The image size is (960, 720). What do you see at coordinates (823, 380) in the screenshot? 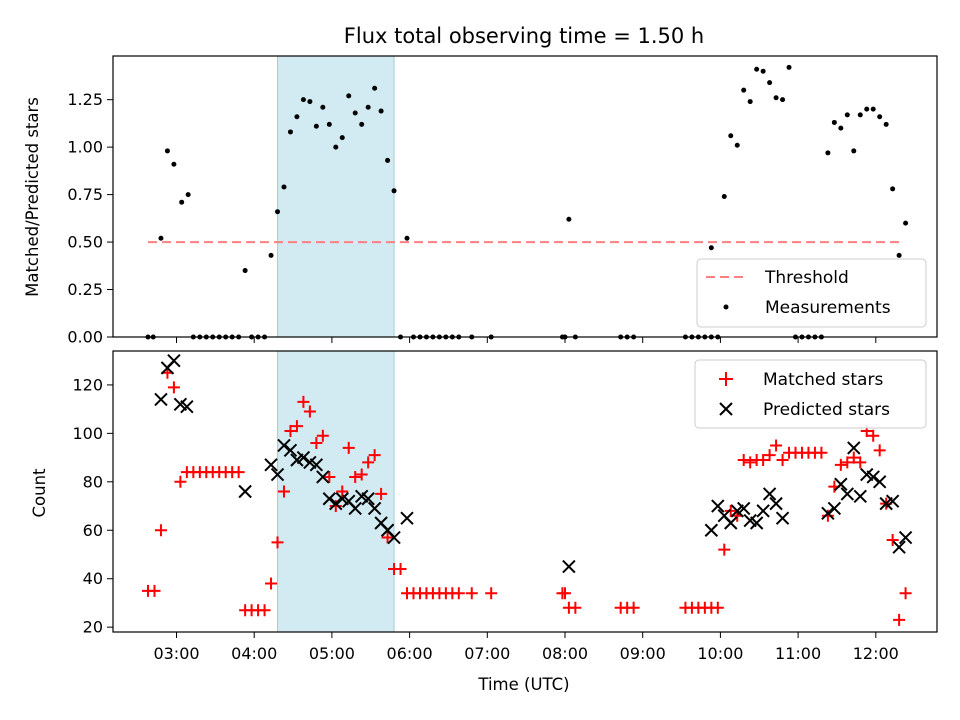
I see `legend-matched-label: Matched stars` at bounding box center [823, 380].